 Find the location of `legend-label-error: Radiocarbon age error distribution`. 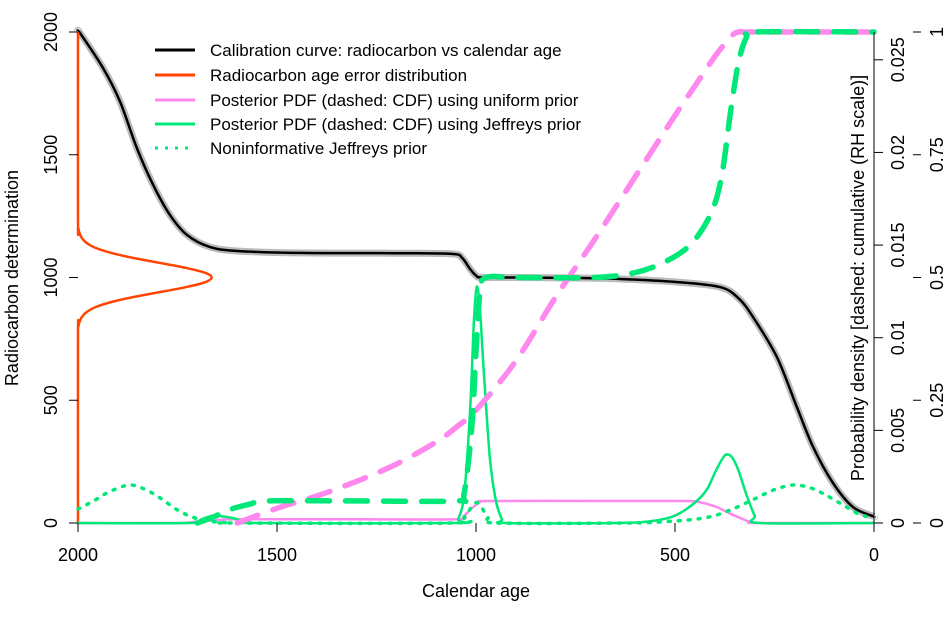

legend-label-error: Radiocarbon age error distribution is located at coordinates (338, 75).